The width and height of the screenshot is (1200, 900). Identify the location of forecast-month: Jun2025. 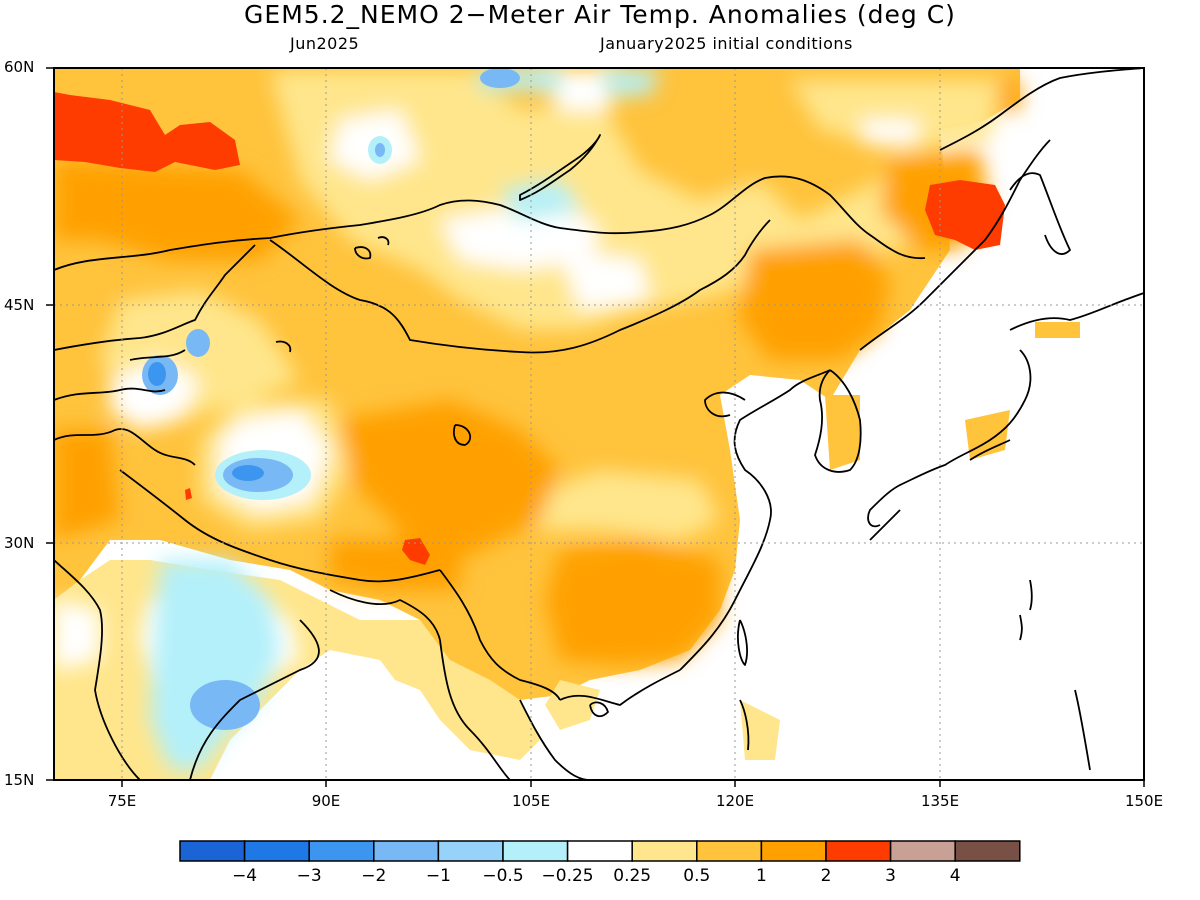
(325, 43).